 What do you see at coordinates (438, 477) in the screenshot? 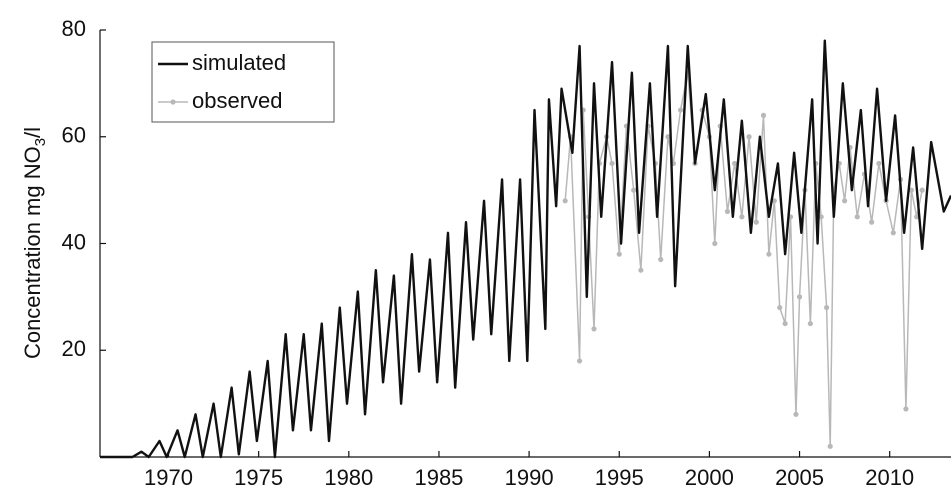
I see `x-tick-label: 1985` at bounding box center [438, 477].